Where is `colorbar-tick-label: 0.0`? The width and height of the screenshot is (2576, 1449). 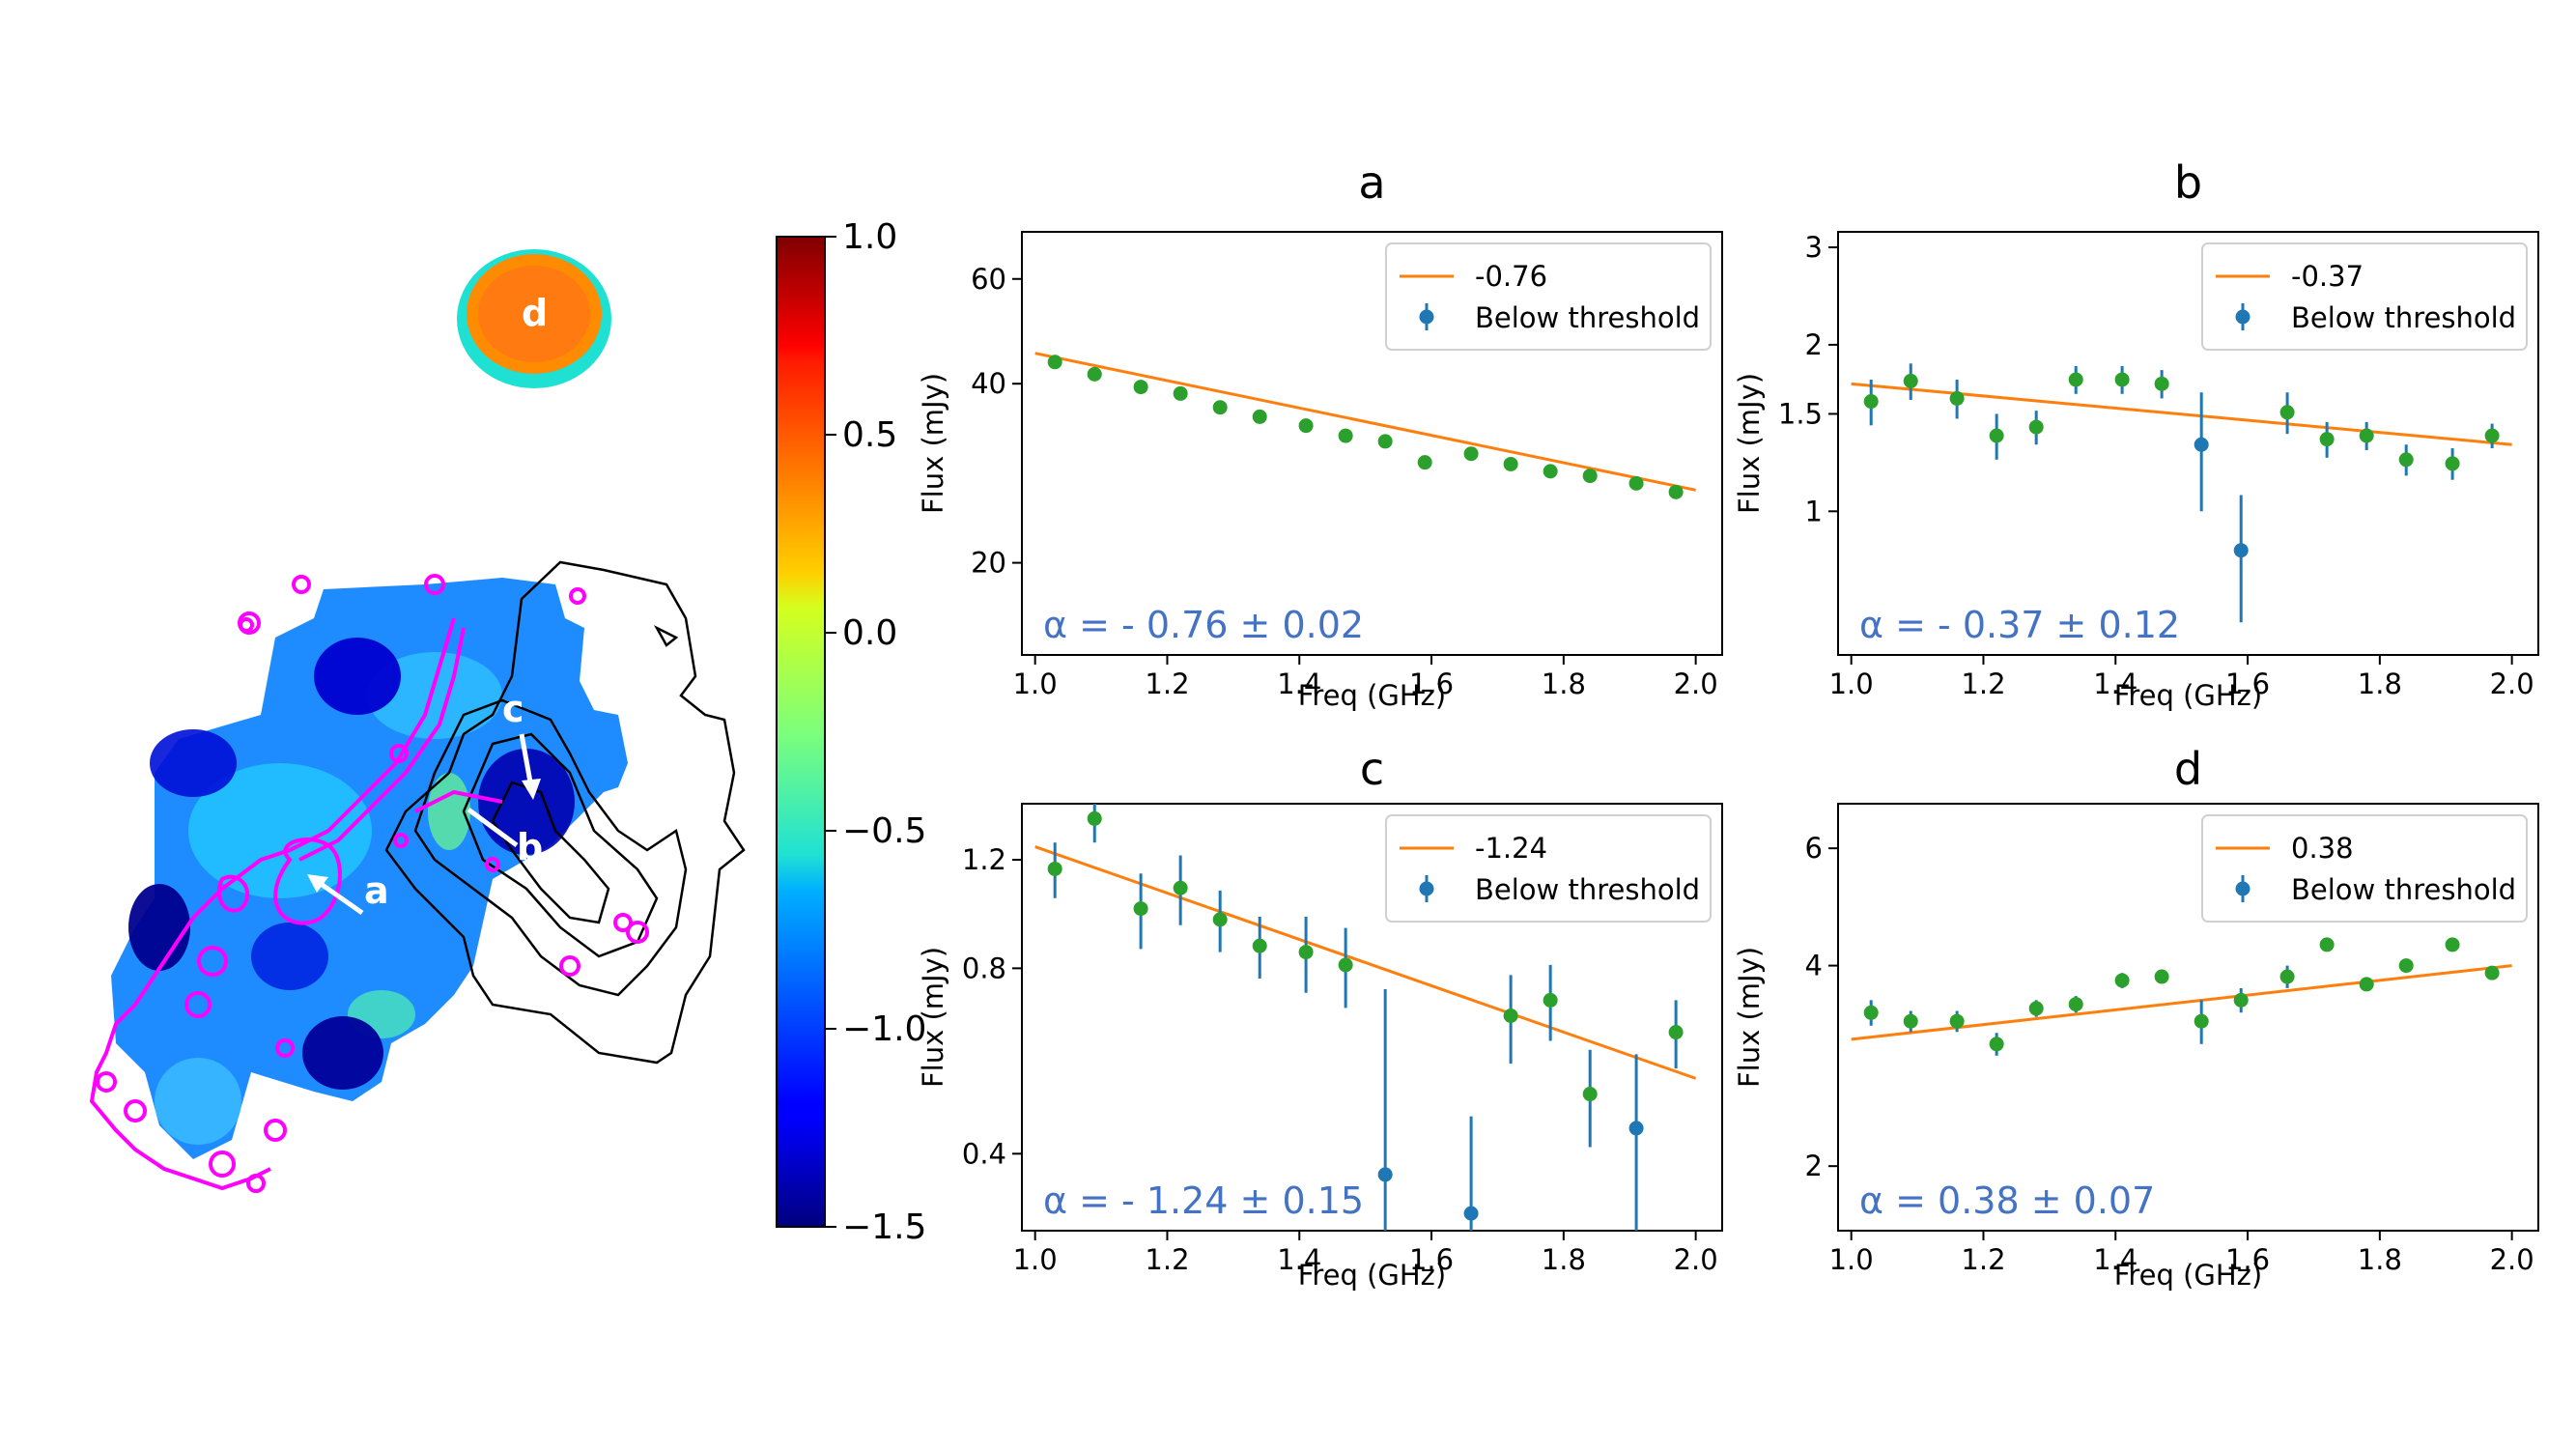
colorbar-tick-label: 0.0 is located at coordinates (869, 633).